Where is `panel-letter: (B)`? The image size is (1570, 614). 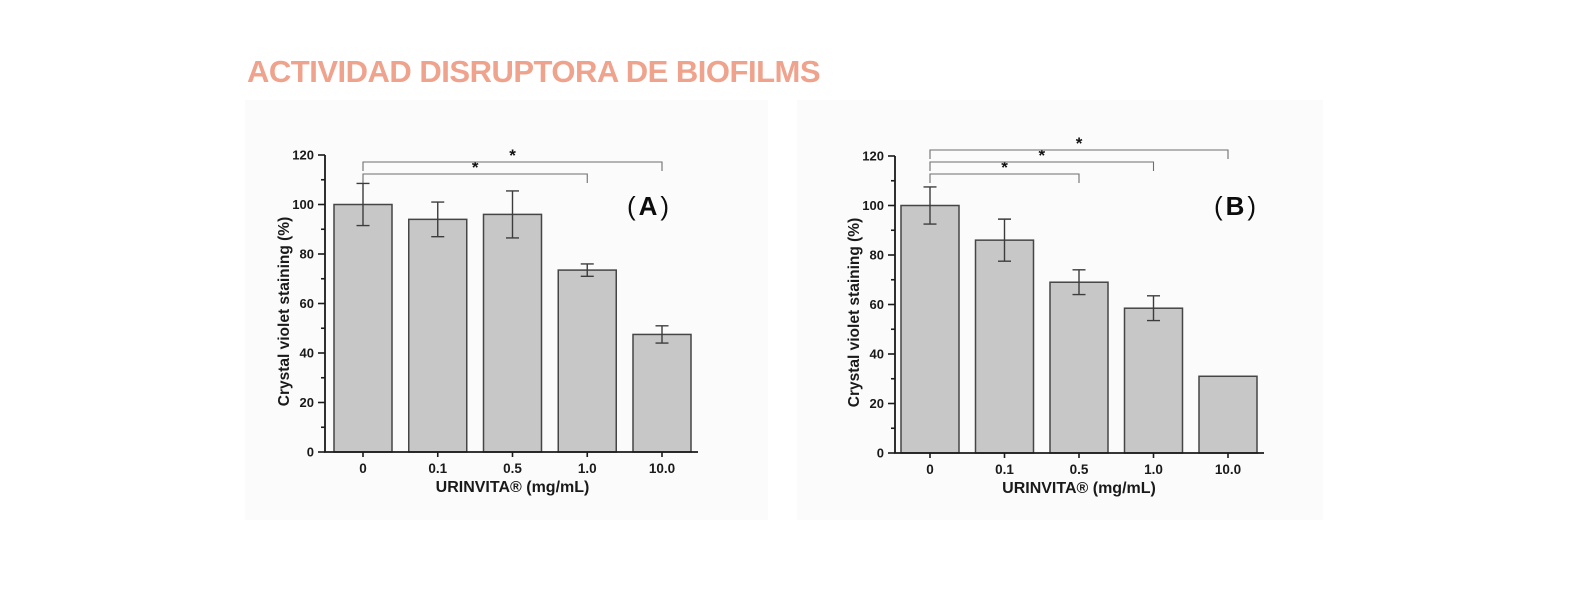
panel-letter: (B) is located at coordinates (1235, 206).